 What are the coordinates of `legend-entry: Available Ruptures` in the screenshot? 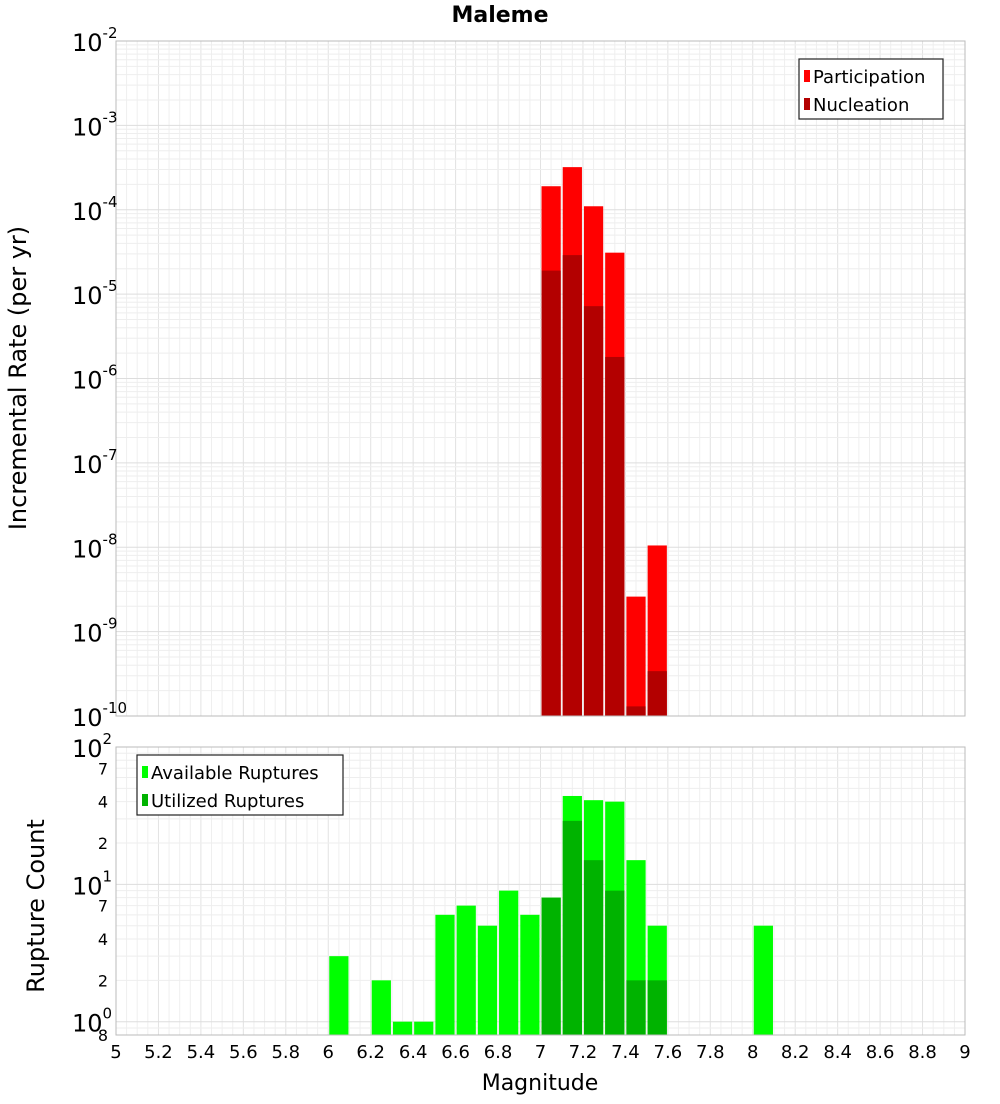 It's located at (235, 773).